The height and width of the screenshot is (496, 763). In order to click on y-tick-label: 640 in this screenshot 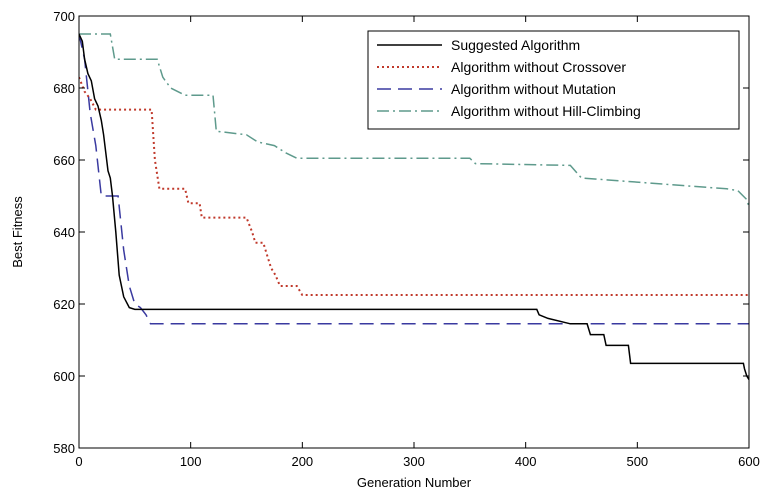, I will do `click(64, 232)`.